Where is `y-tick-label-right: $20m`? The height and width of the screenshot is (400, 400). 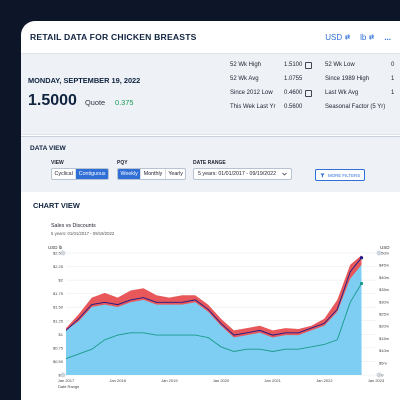 y-tick-label-right: $20m is located at coordinates (384, 326).